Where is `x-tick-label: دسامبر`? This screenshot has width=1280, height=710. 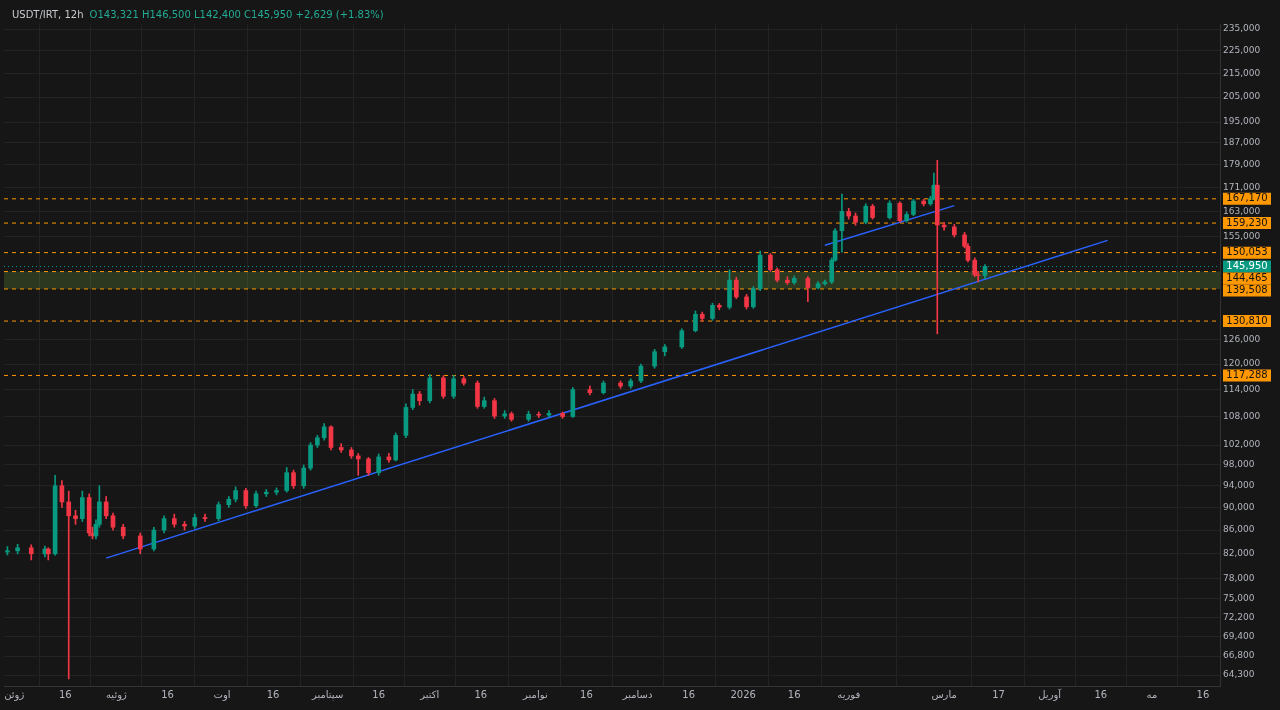
x-tick-label: دسامبر is located at coordinates (637, 694).